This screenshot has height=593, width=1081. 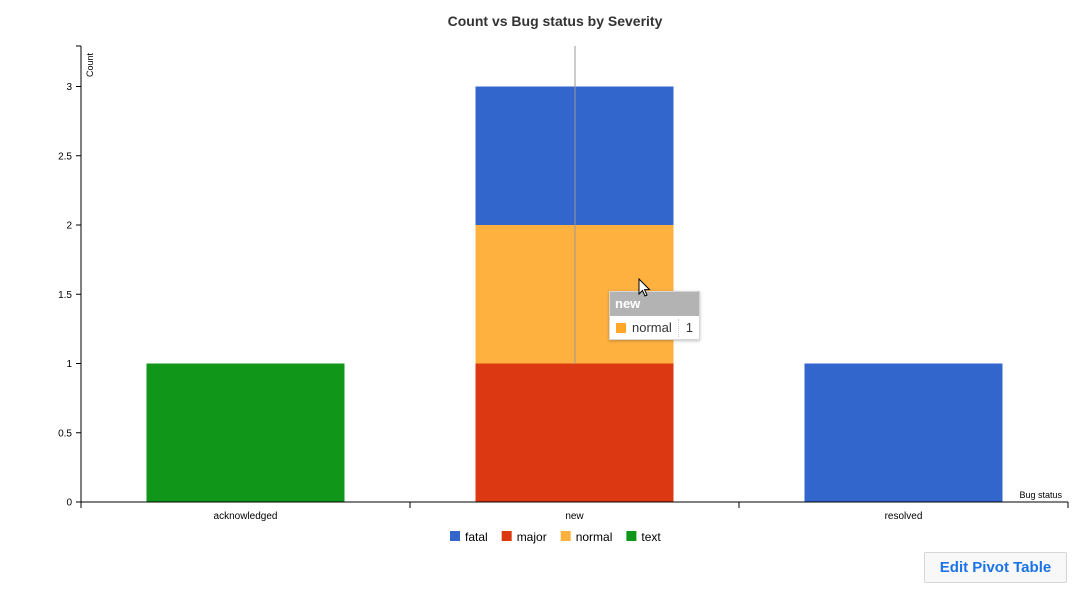 I want to click on y-axis-ticks: 0 0.5 1 1.5 2 2.5 3, so click(x=69, y=295).